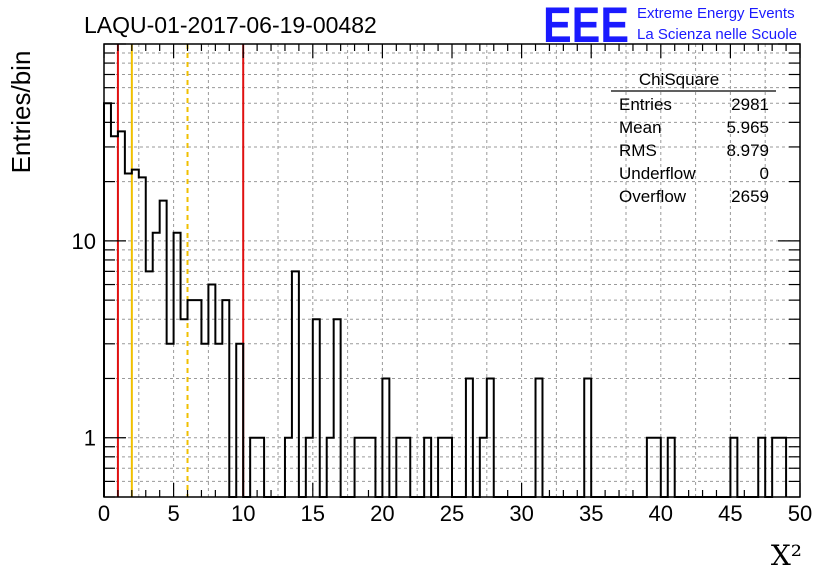 The image size is (836, 572). Describe the element at coordinates (591, 513) in the screenshot. I see `x-tick-label: 35` at that location.